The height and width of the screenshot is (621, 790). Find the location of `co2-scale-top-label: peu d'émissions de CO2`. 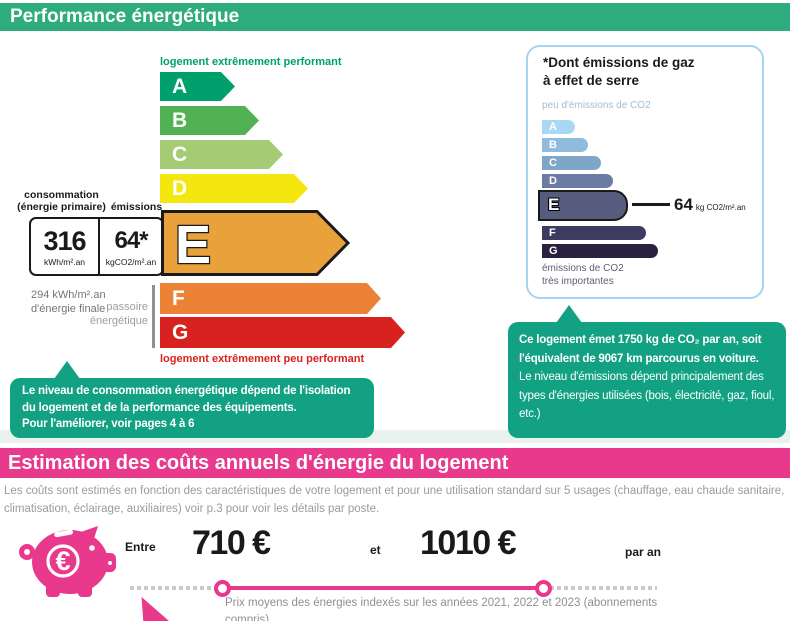

co2-scale-top-label: peu d'émissions de CO2 is located at coordinates (596, 105).